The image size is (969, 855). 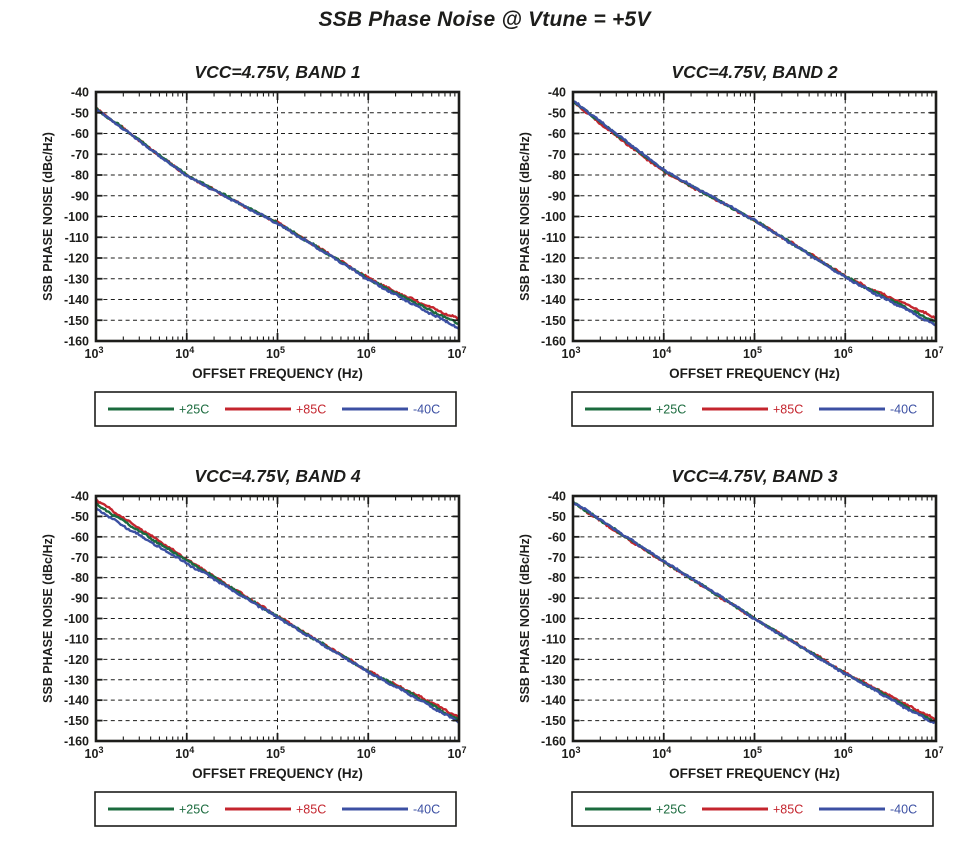 I want to click on chart-title: VCC=4.75V, BAND 1, so click(x=277, y=72).